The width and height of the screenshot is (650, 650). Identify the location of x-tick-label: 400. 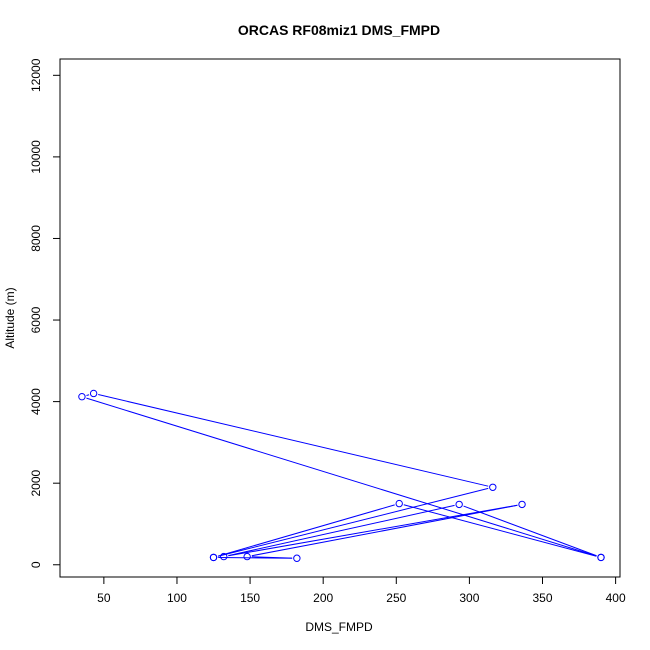
(616, 598).